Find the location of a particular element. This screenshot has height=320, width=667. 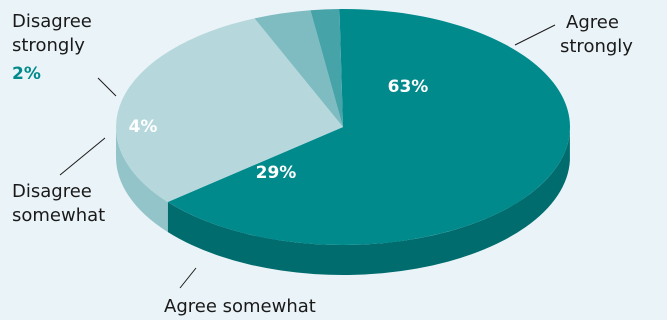

pie-slice-disagree-somewhat is located at coordinates (298, 68).